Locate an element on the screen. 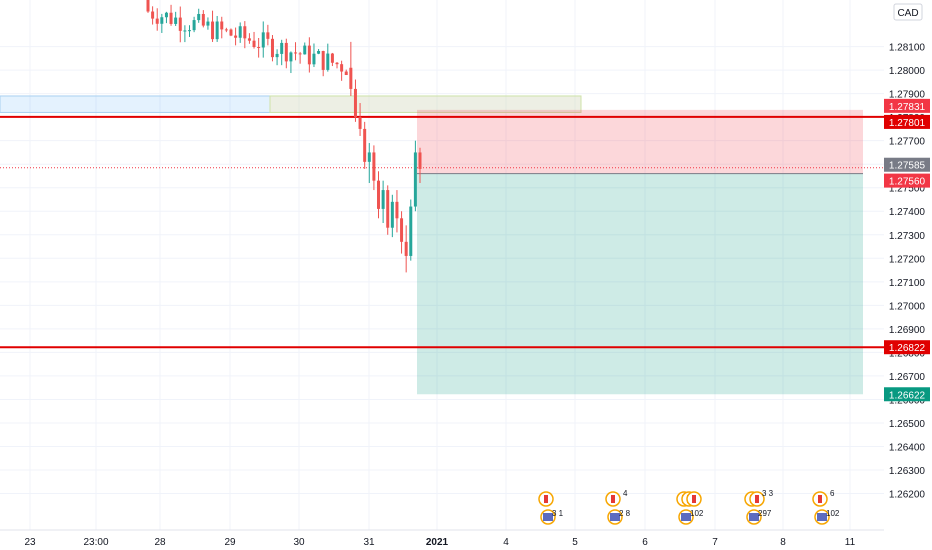  y-tick-label: 1.27100 is located at coordinates (907, 283).